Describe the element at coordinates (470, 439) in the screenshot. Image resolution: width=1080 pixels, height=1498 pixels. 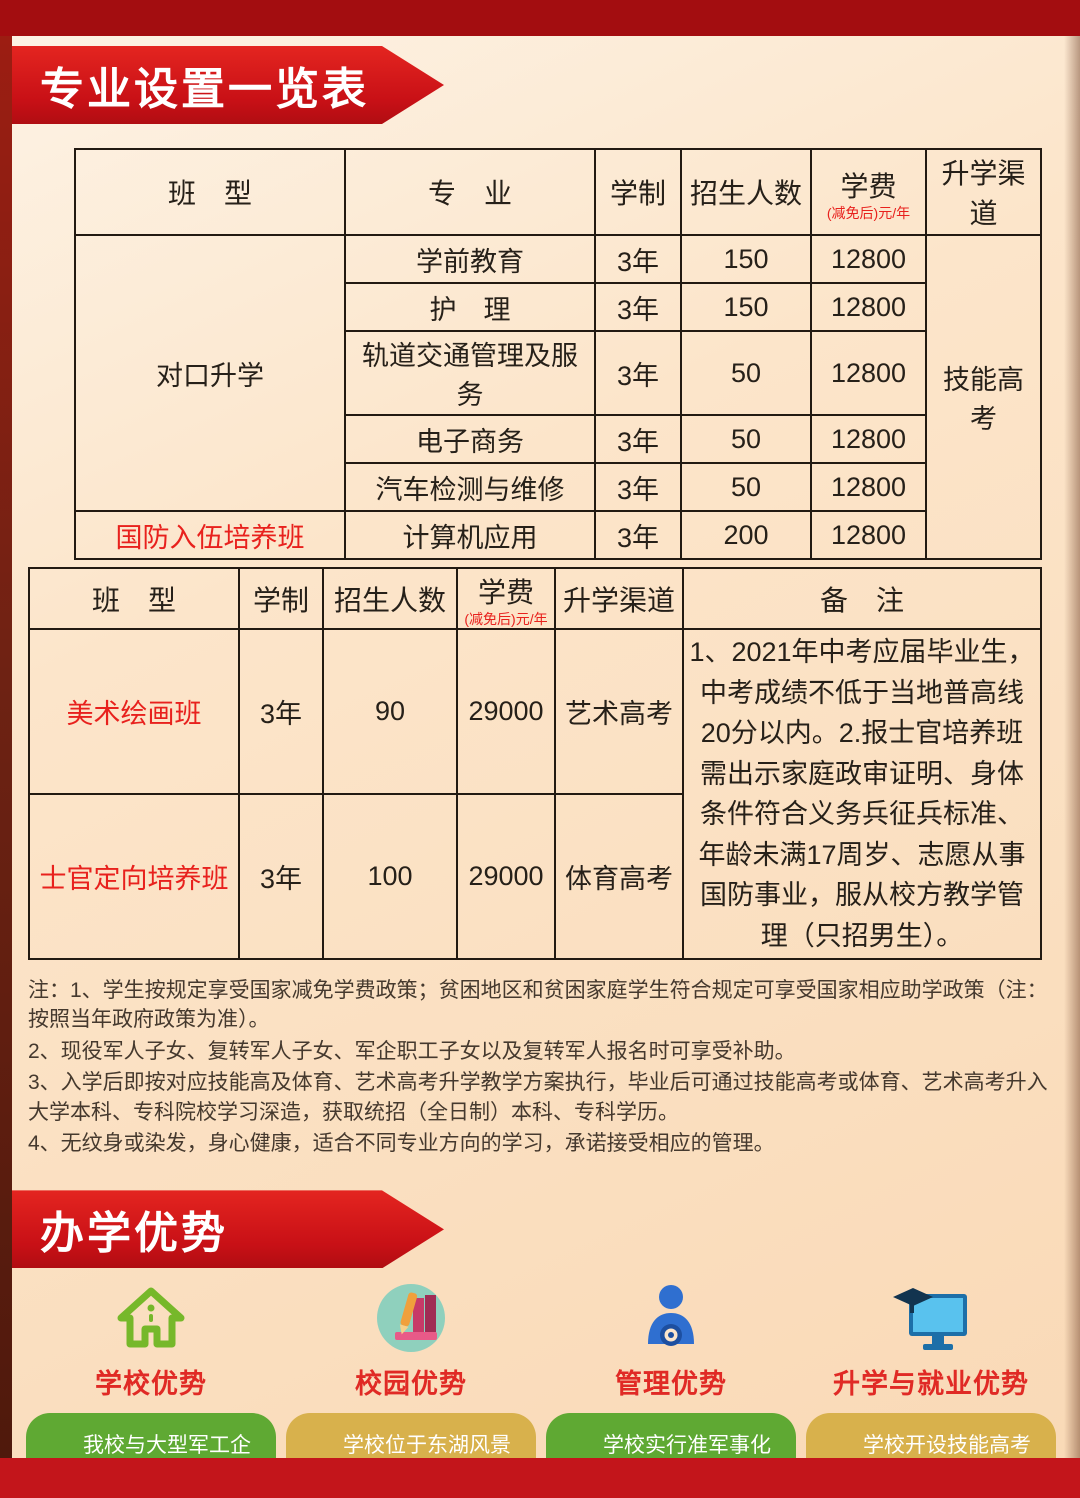
I see `major-cell: 电子商务` at that location.